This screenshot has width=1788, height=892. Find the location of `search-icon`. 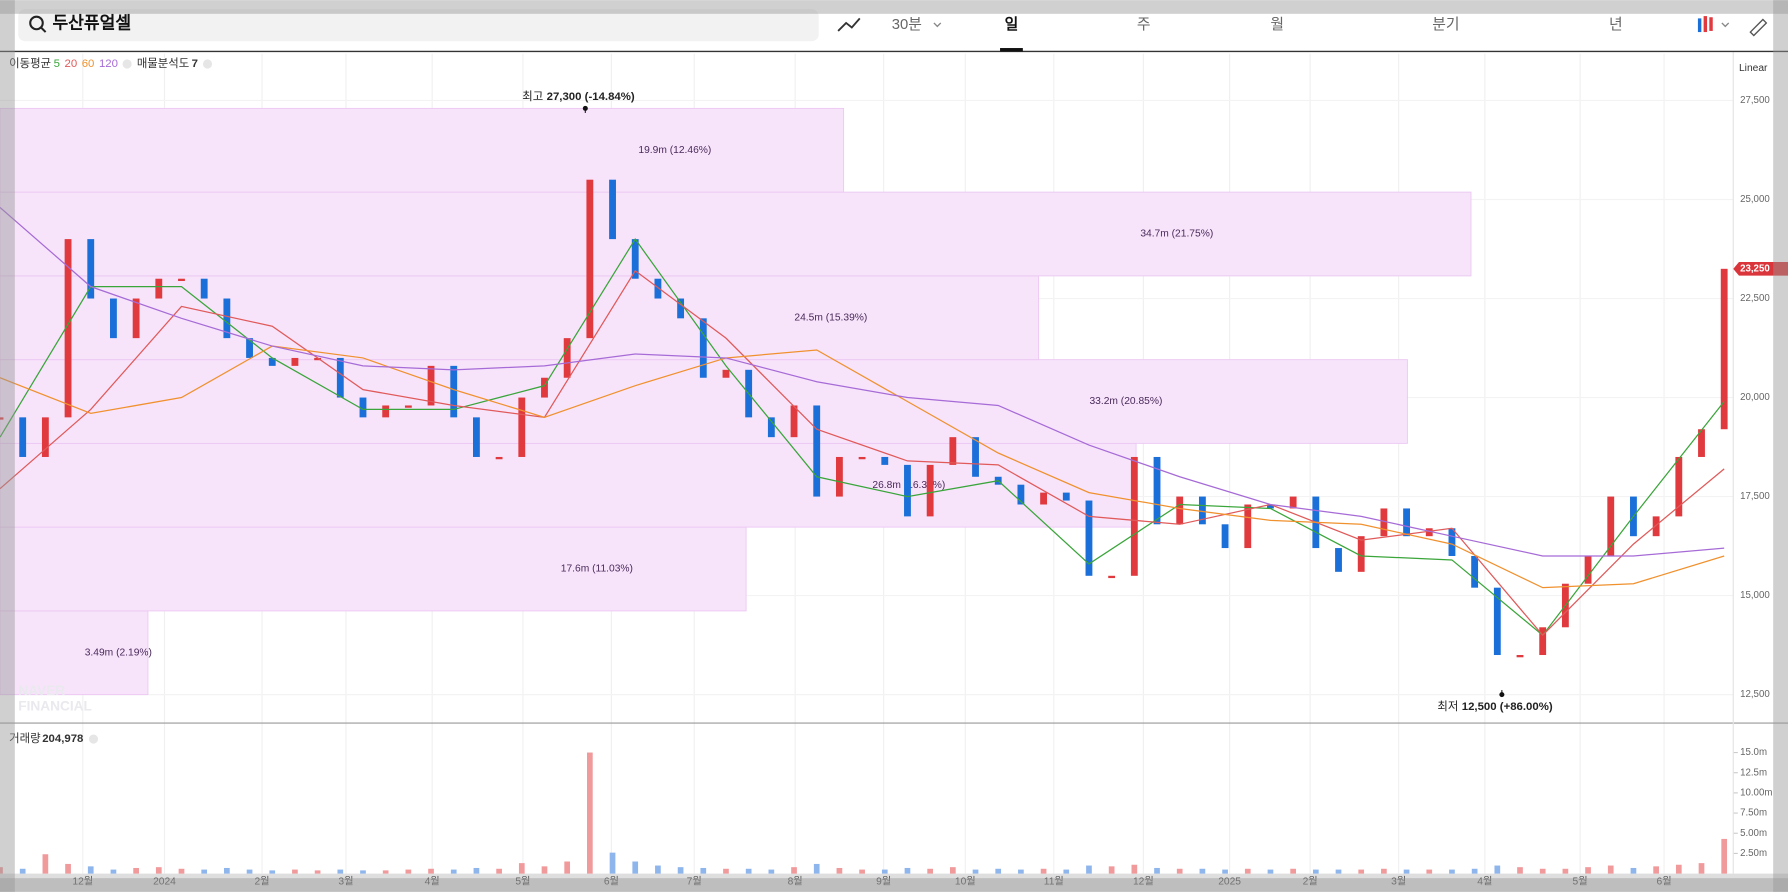

search-icon is located at coordinates (36, 23).